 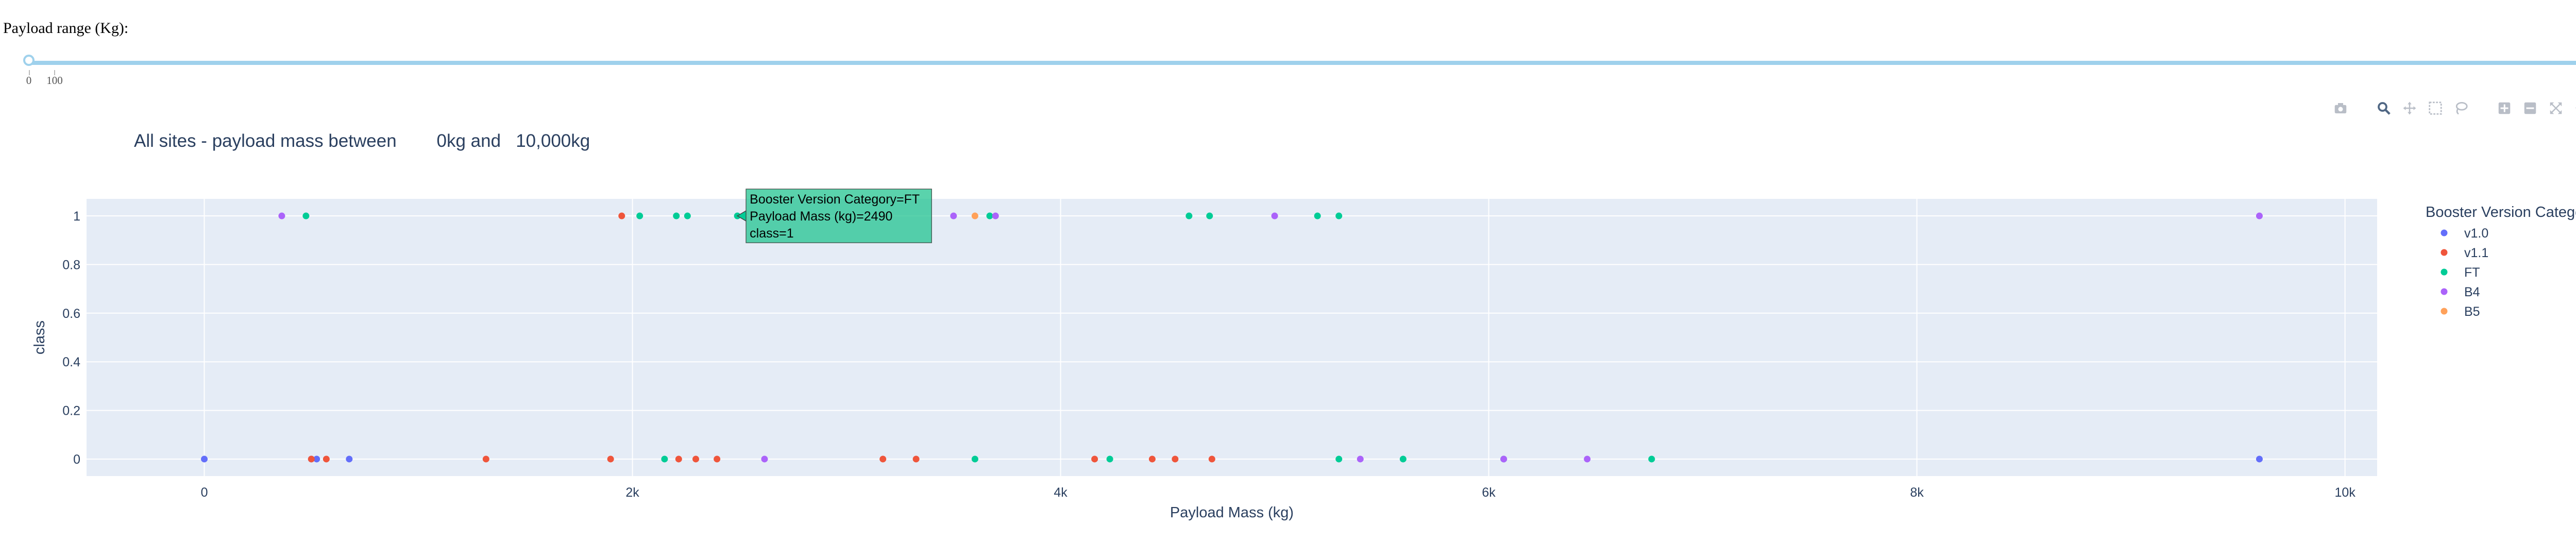 What do you see at coordinates (771, 233) in the screenshot?
I see `tooltip-line: class=1` at bounding box center [771, 233].